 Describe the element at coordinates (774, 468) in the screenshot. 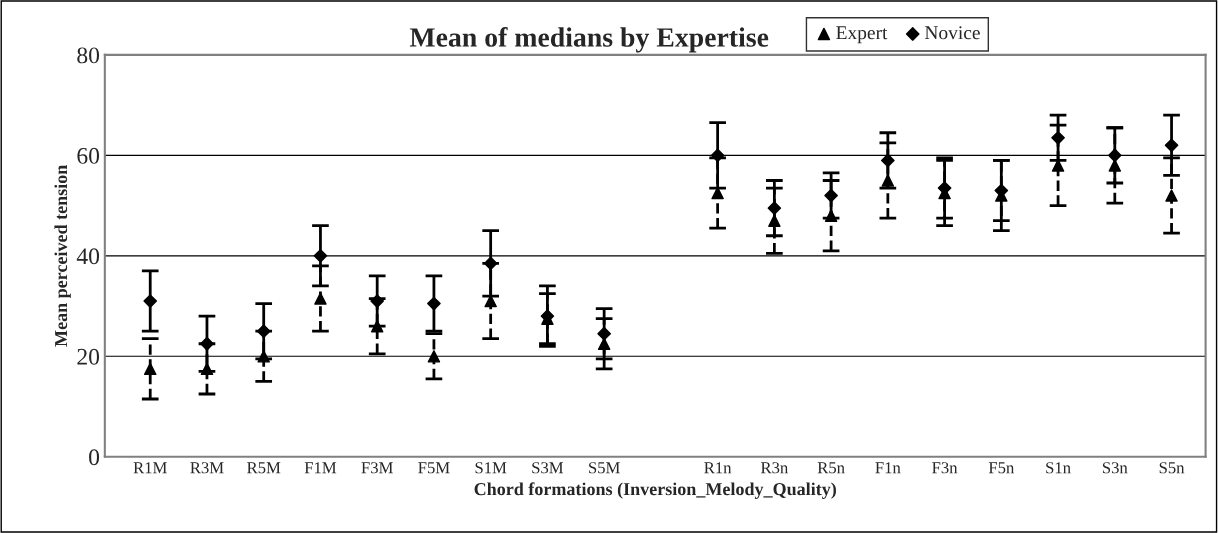

I see `x-tick-label: R3n` at that location.